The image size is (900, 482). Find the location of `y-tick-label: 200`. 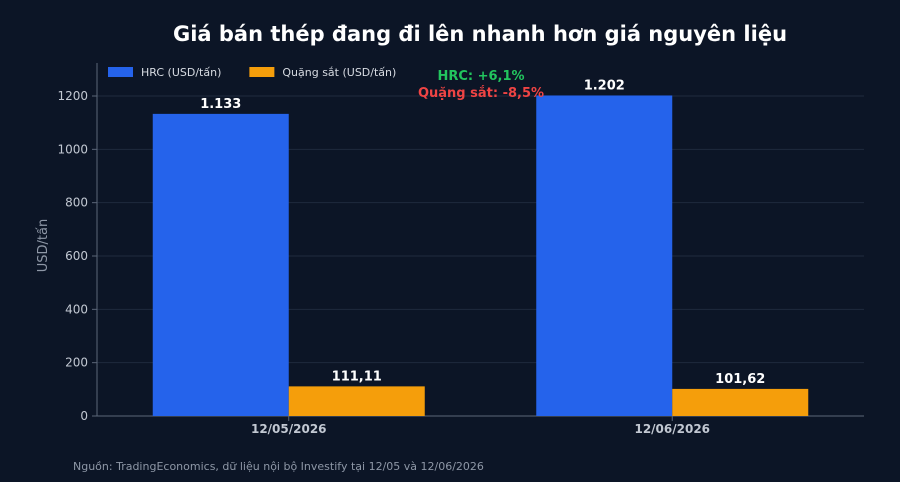

y-tick-label: 200 is located at coordinates (76, 363).